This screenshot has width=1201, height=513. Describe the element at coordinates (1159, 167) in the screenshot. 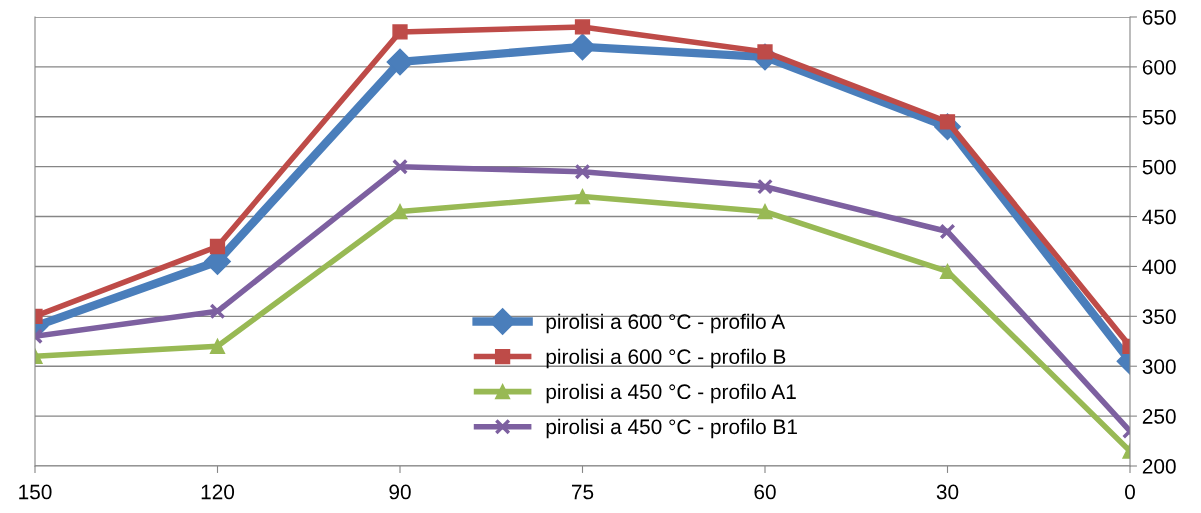

I see `y-tick-label: 500` at that location.